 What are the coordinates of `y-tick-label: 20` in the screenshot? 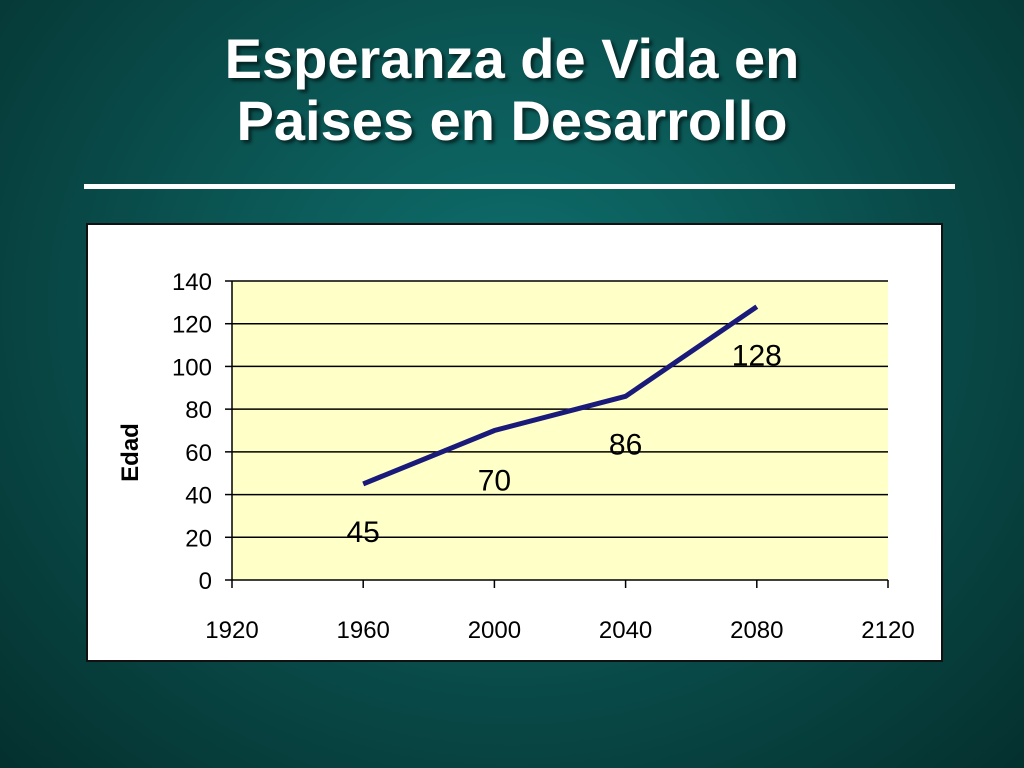 It's located at (198, 538).